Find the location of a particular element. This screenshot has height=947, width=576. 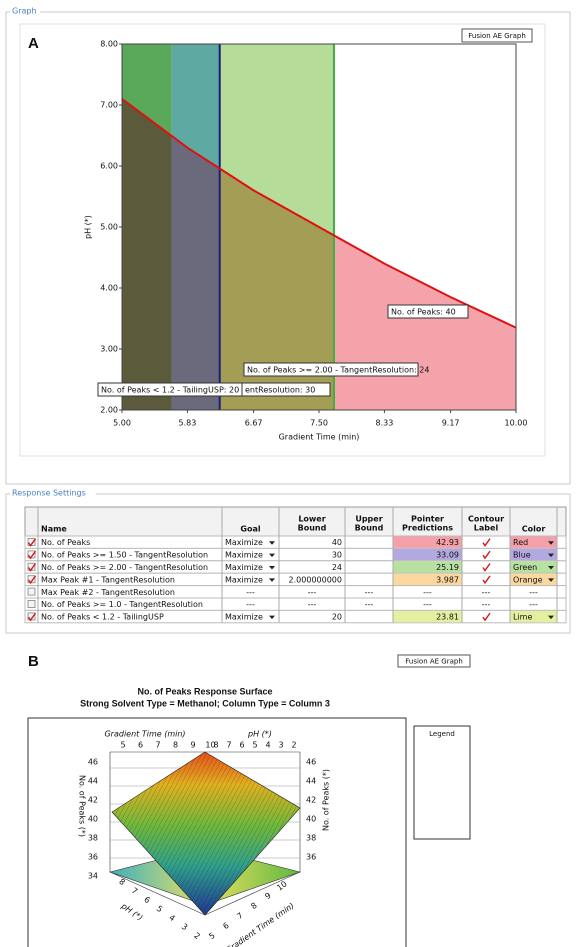

color-cell: Lime is located at coordinates (522, 617).